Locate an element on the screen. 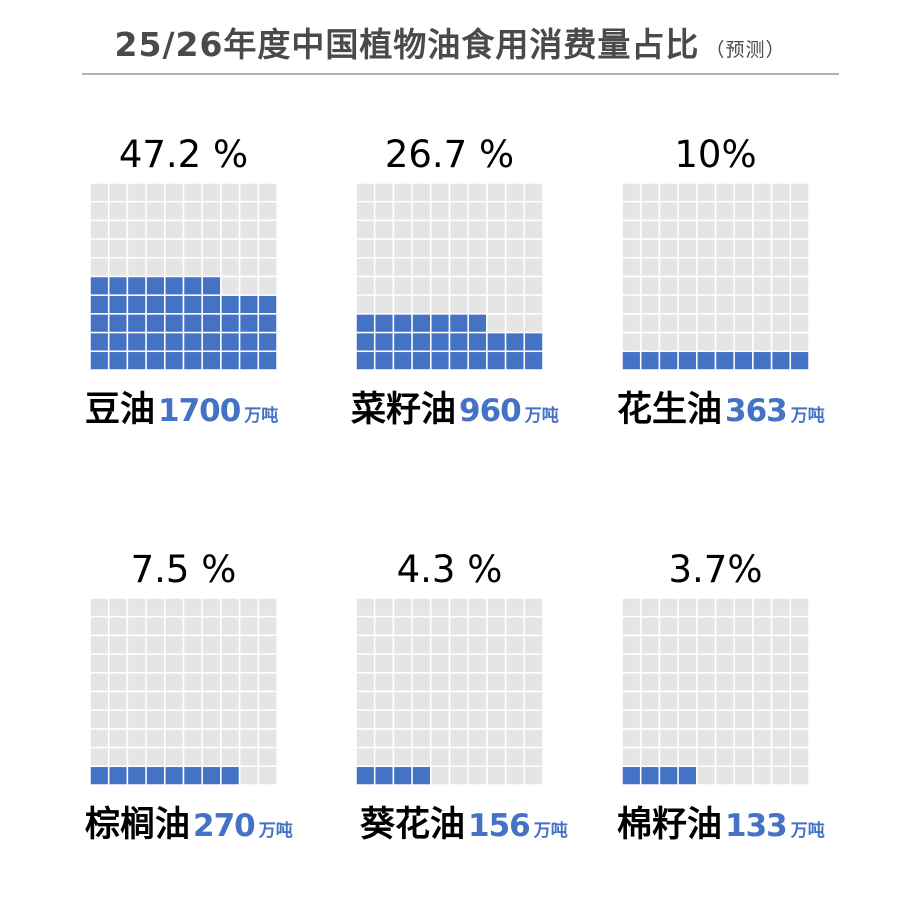 This screenshot has width=900, height=900. chart-title: 25/26年度中国植物油食用消费量占比 （预测） is located at coordinates (450, 42).